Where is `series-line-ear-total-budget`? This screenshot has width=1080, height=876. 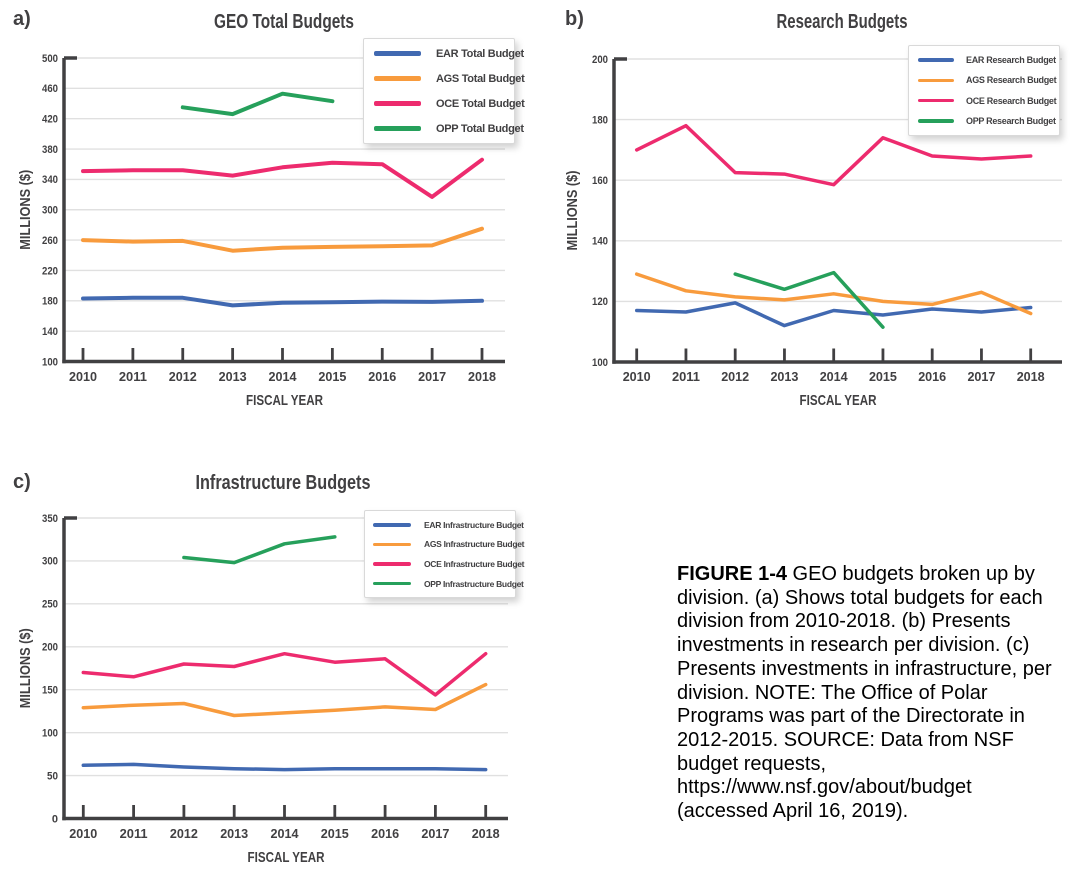
series-line-ear-total-budget is located at coordinates (282, 301).